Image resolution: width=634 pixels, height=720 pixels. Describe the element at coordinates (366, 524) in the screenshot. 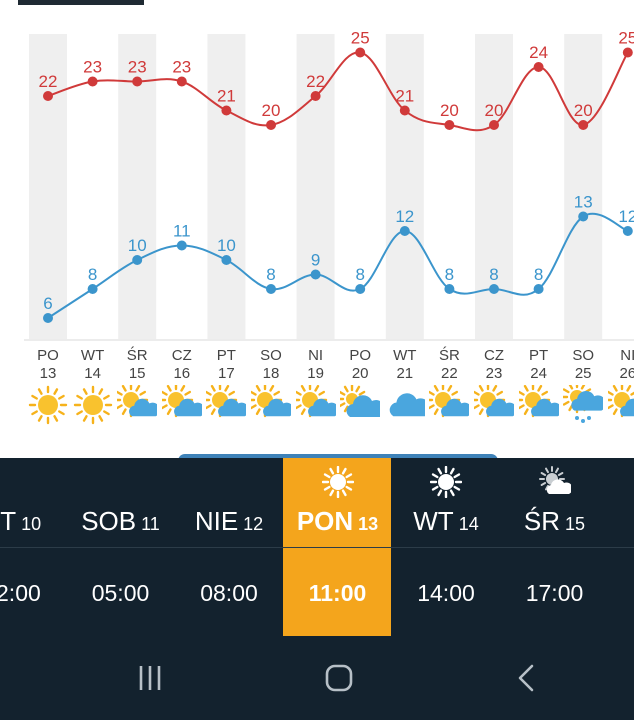

I see `timeline-day-date: 13` at that location.